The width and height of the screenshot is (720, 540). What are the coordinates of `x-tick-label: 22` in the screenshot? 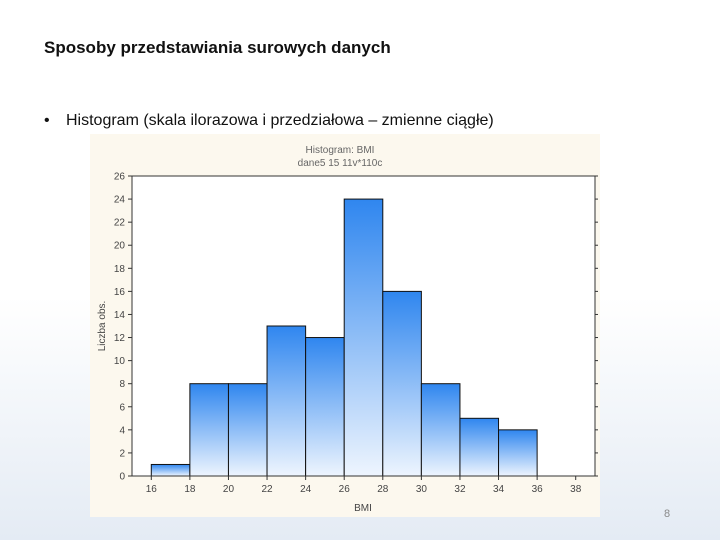 It's located at (267, 489).